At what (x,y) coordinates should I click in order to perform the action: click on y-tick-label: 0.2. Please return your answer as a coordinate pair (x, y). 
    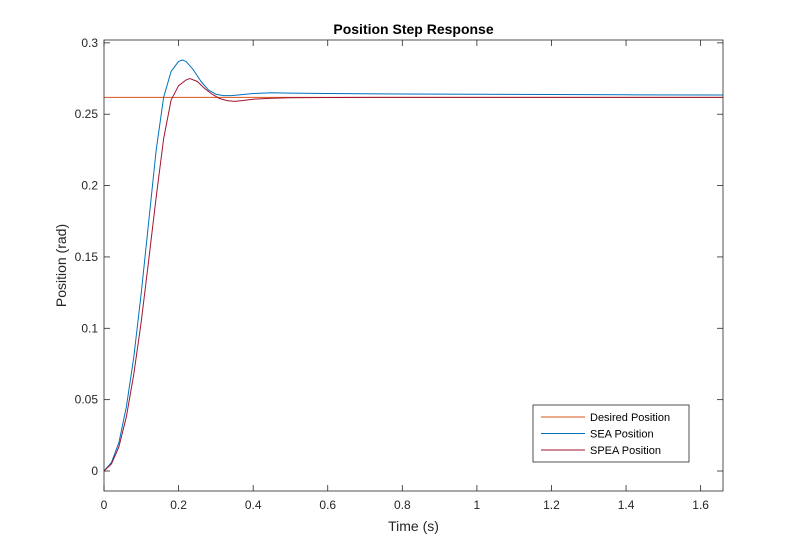
    Looking at the image, I should click on (89, 186).